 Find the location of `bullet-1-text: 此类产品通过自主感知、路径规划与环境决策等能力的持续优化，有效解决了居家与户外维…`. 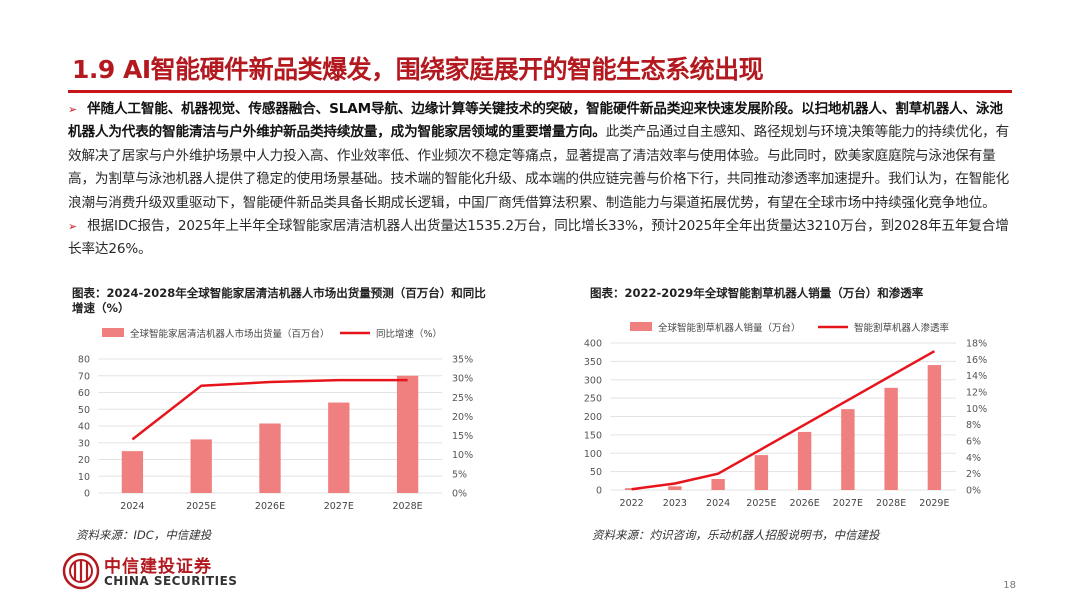

bullet-1-text: 此类产品通过自主感知、路径规划与环境决策等能力的持续优化，有效解决了居家与户外维… is located at coordinates (539, 167).